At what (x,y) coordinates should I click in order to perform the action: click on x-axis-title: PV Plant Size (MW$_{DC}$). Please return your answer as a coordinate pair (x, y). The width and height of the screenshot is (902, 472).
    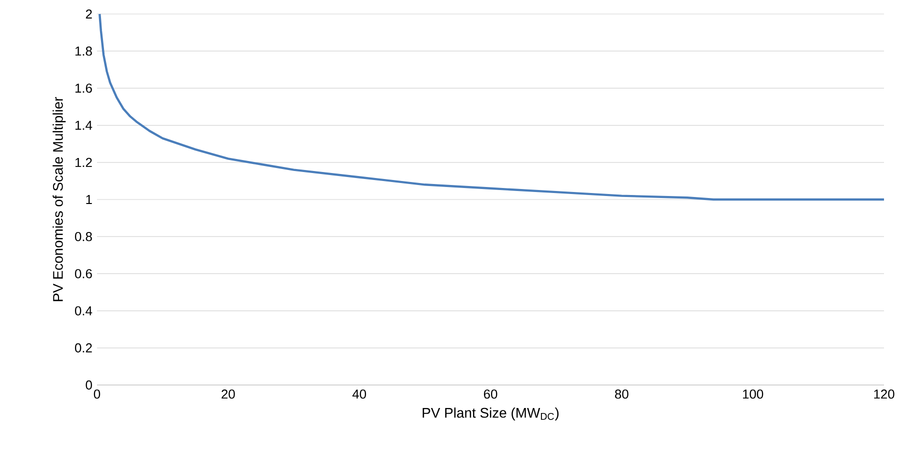
    Looking at the image, I should click on (490, 414).